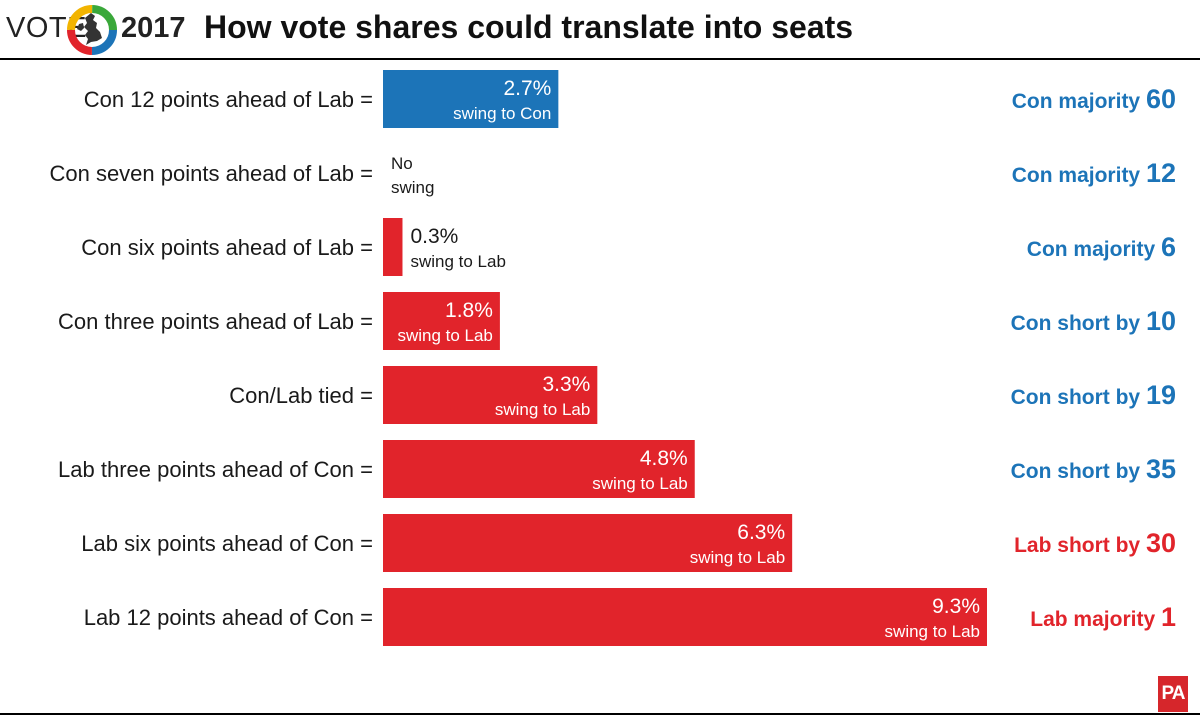  I want to click on category-label: Con 12 points ahead of Lab =, so click(228, 99).